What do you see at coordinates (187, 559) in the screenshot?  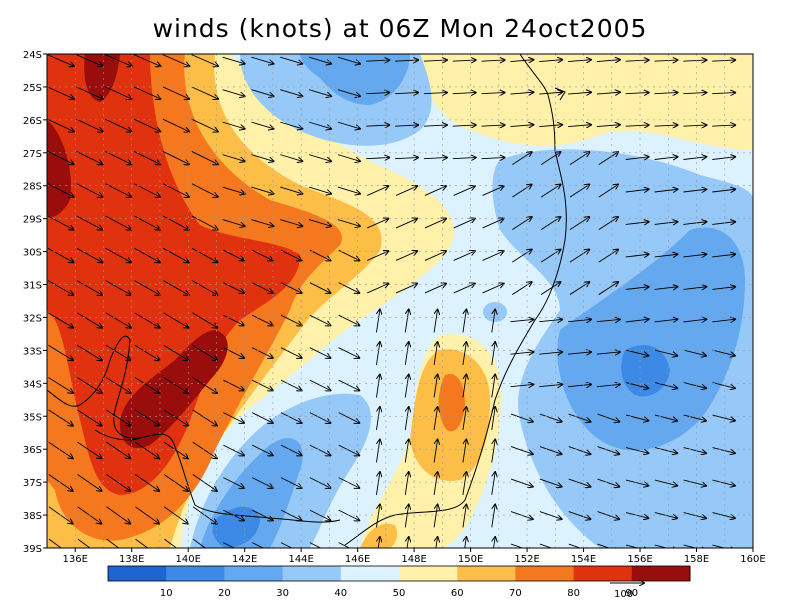 I see `lon-tick-label: 140E` at bounding box center [187, 559].